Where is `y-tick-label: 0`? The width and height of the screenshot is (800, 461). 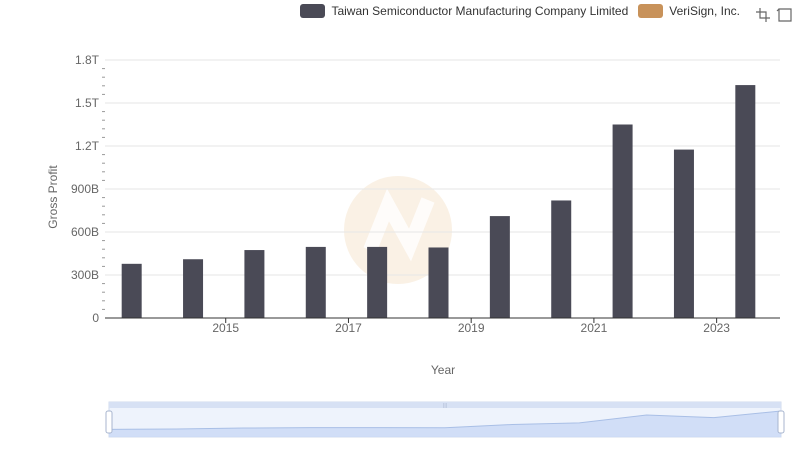 y-tick-label: 0 is located at coordinates (95, 318).